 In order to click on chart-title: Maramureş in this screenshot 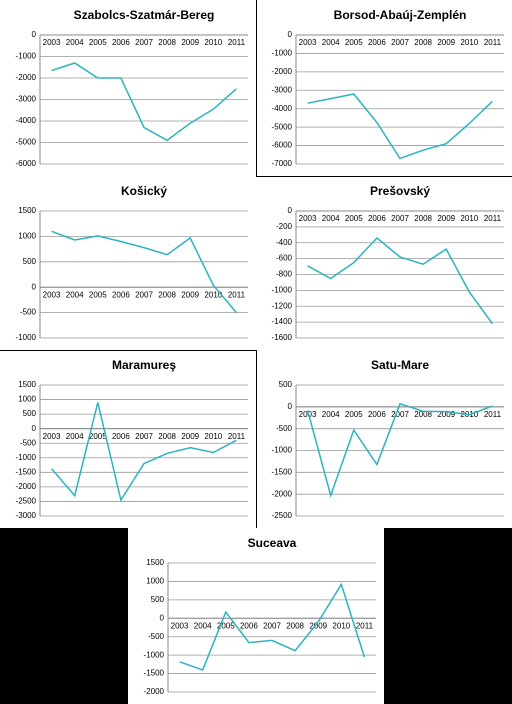, I will do `click(144, 365)`.